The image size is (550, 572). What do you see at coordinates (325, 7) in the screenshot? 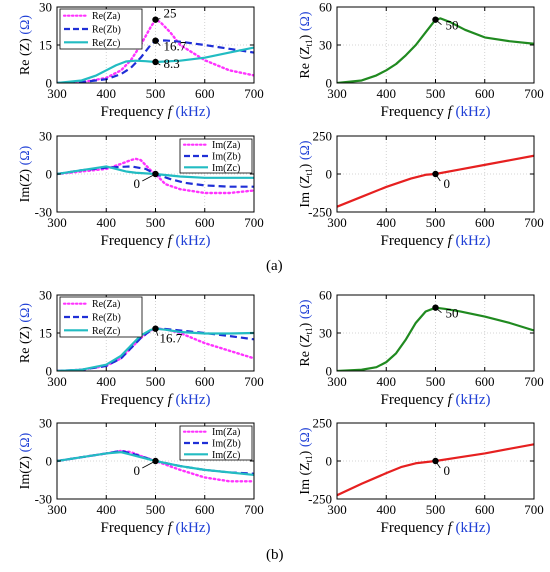
I see `y-tick-label: 60` at bounding box center [325, 7].